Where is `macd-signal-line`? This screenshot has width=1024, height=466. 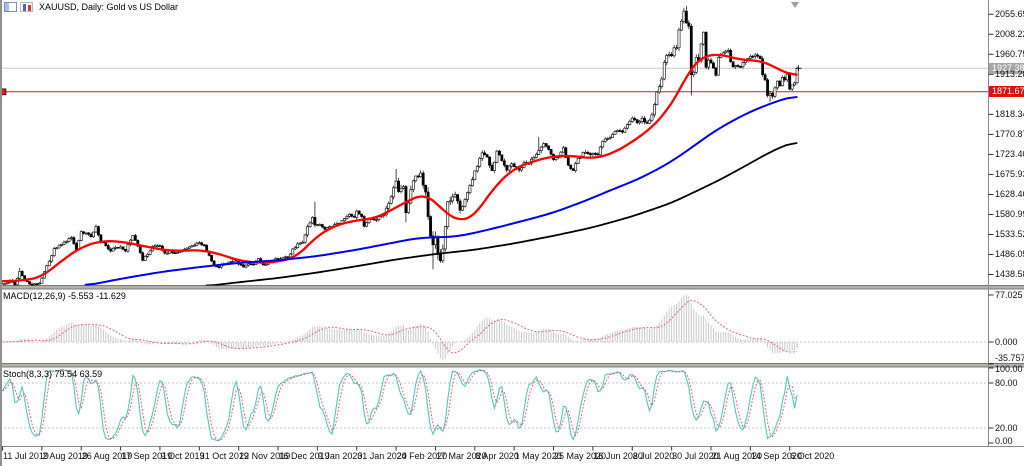 macd-signal-line is located at coordinates (400, 327).